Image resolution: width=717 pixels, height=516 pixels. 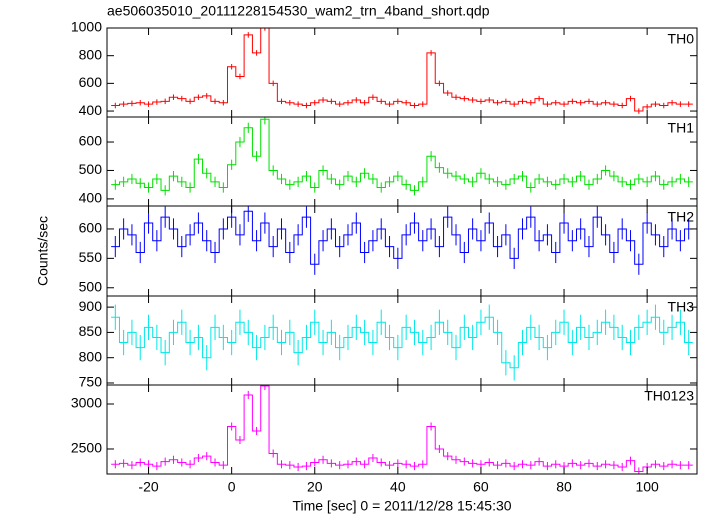 What do you see at coordinates (315, 487) in the screenshot?
I see `x-tick-label: 20` at bounding box center [315, 487].